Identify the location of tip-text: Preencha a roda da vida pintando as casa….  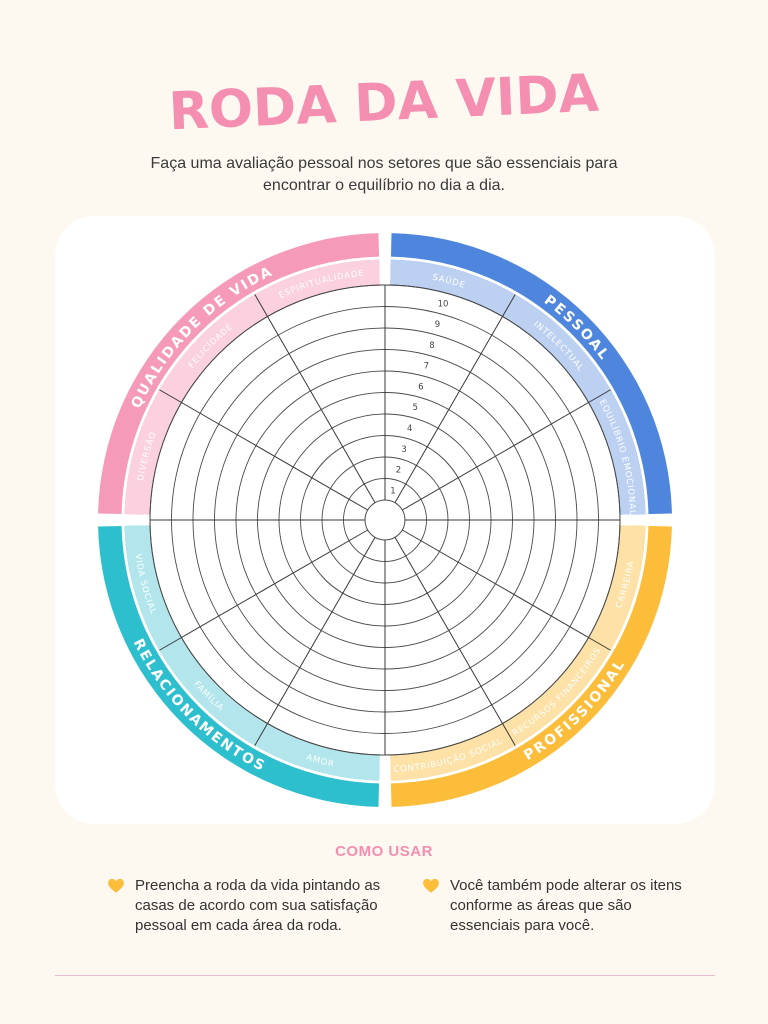
(258, 905).